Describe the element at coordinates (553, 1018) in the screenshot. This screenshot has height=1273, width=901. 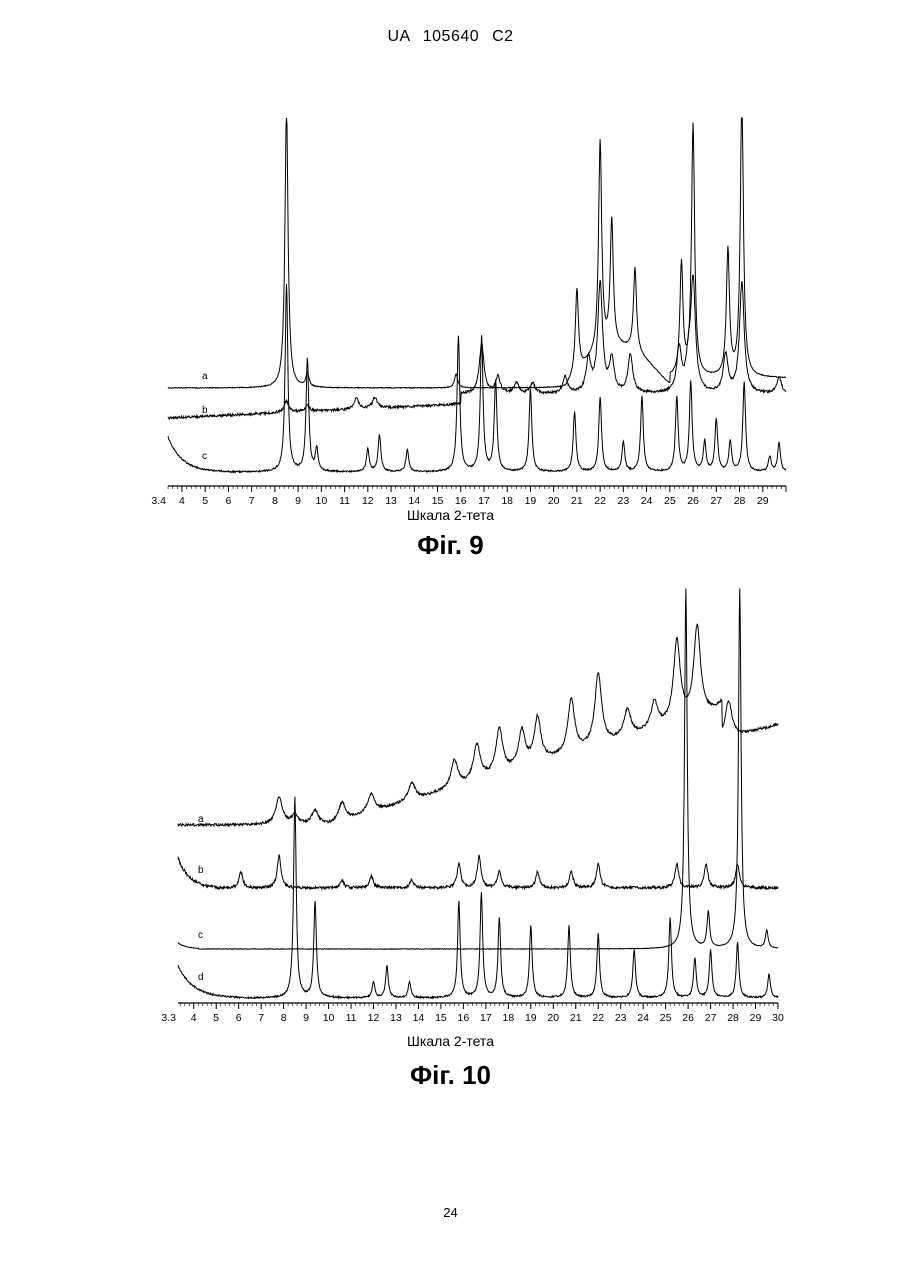
I see `x-tick-label: 20` at that location.